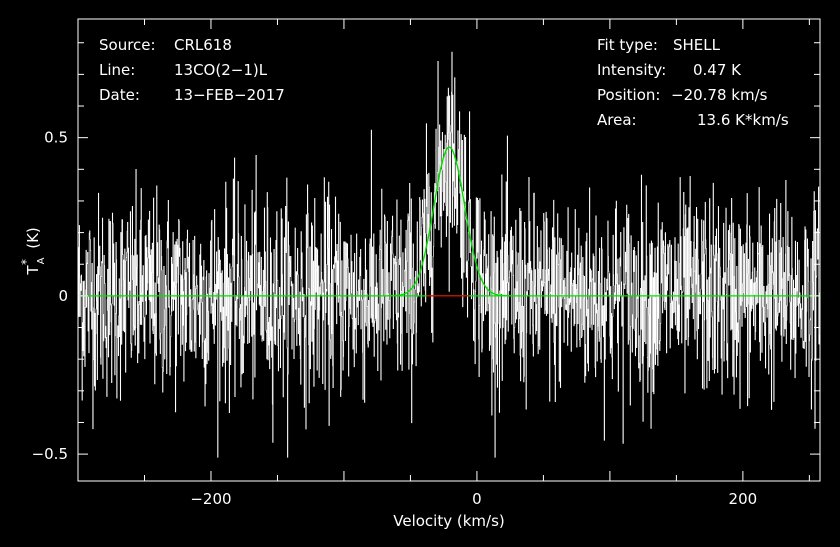 This screenshot has height=547, width=840. Describe the element at coordinates (477, 499) in the screenshot. I see `x-tick-label: 0` at that location.